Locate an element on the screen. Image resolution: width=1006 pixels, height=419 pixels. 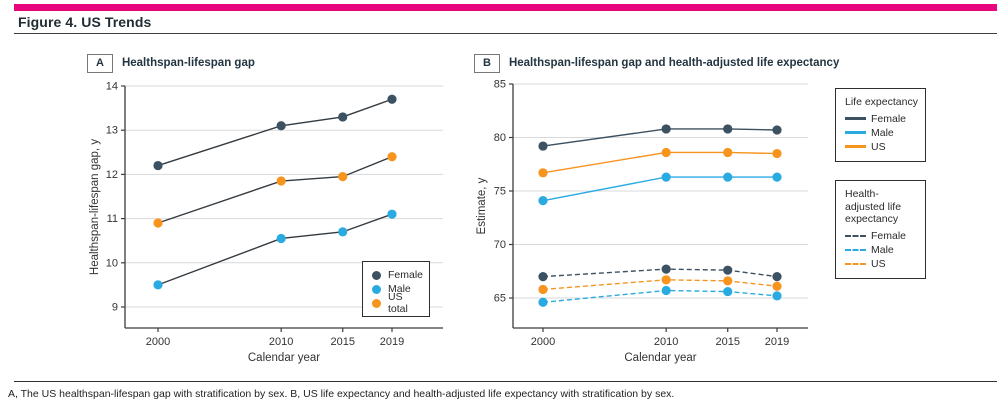
panel-b-legend-life-expectancy: Life expectancy Female Male US is located at coordinates (880, 125).